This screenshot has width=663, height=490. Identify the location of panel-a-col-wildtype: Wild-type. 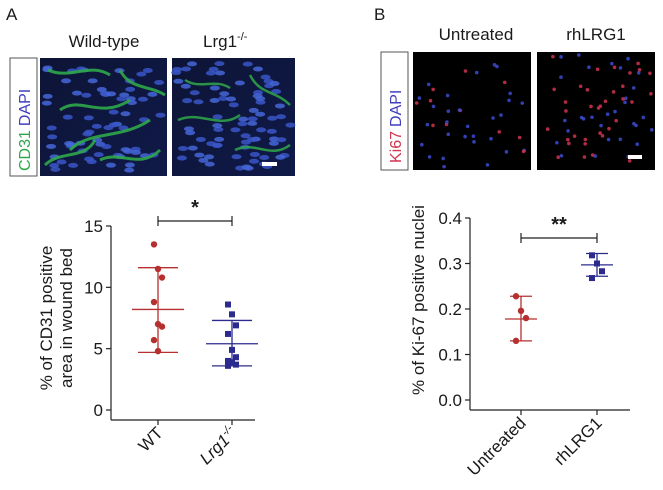
(104, 41).